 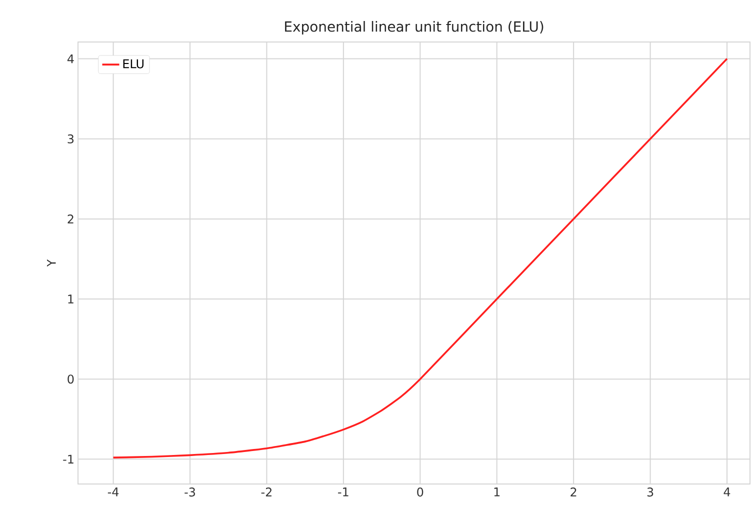 I want to click on y-tick-label: 0, so click(x=71, y=379).